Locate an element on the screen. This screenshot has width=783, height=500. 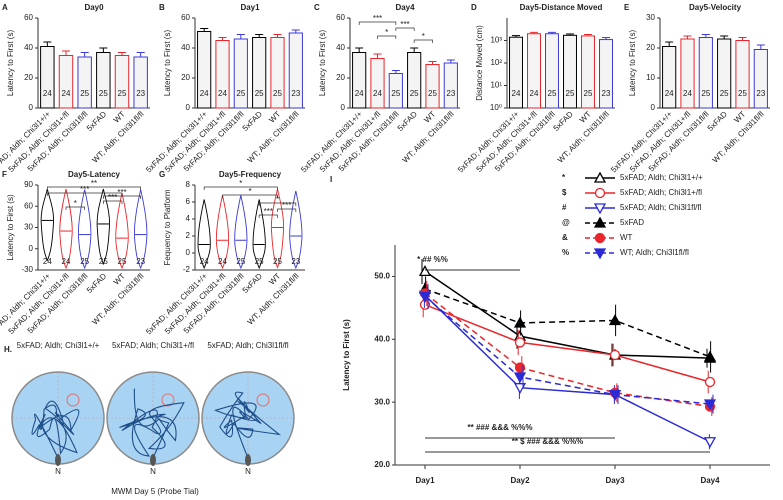
panel-letter: F is located at coordinates (4, 174).